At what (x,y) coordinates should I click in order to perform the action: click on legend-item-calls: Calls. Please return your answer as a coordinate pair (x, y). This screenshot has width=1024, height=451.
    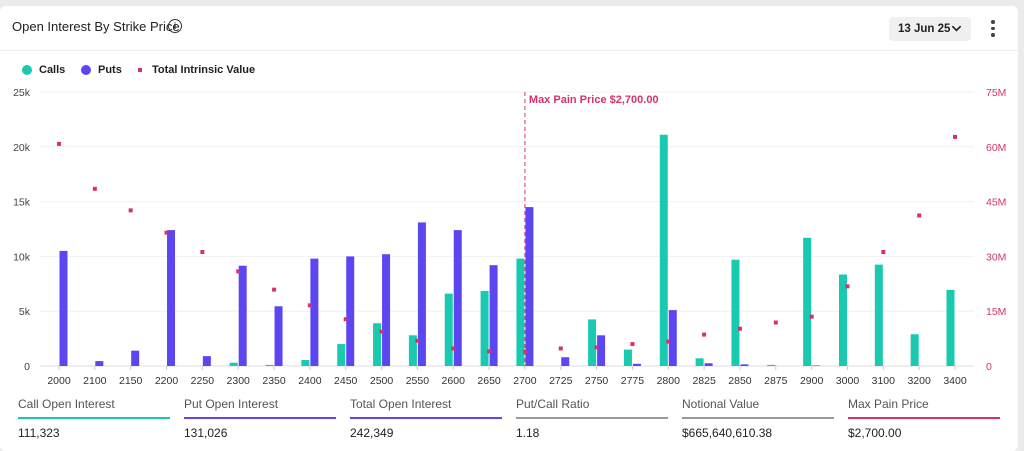
    Looking at the image, I should click on (43, 70).